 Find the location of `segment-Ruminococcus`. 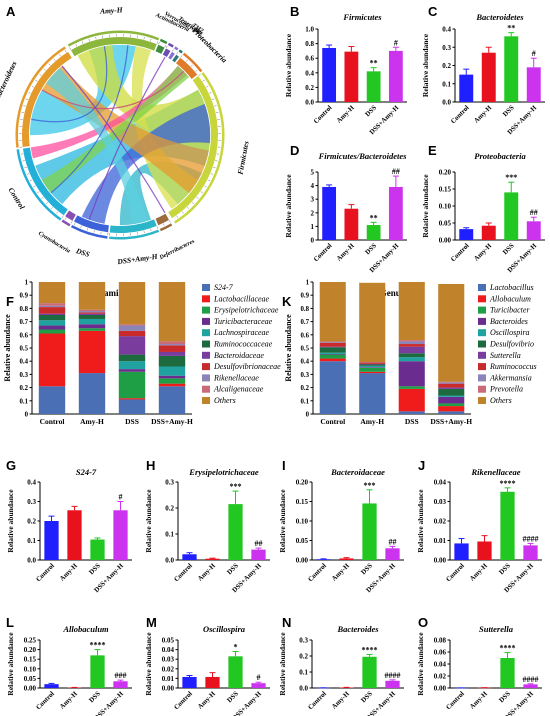

segment-Ruminococcus is located at coordinates (451, 385).